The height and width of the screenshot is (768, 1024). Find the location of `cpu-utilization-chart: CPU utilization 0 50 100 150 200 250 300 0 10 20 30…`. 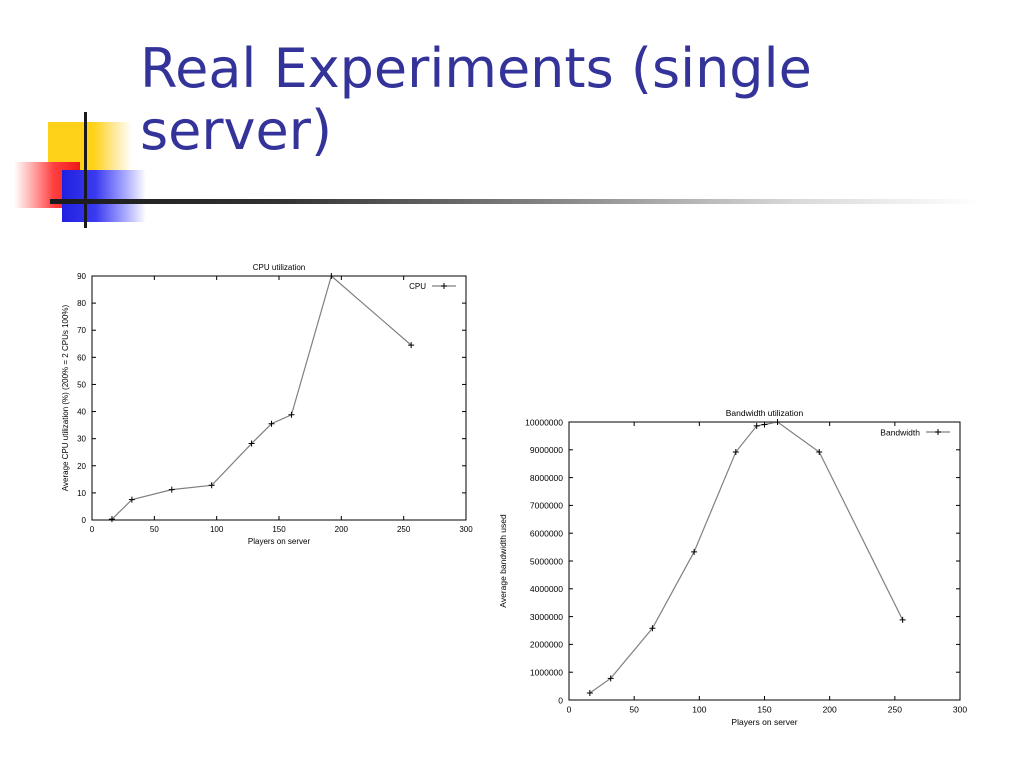

cpu-utilization-chart: CPU utilization 0 50 100 150 200 250 300 0 10 20 30… is located at coordinates (267, 404).